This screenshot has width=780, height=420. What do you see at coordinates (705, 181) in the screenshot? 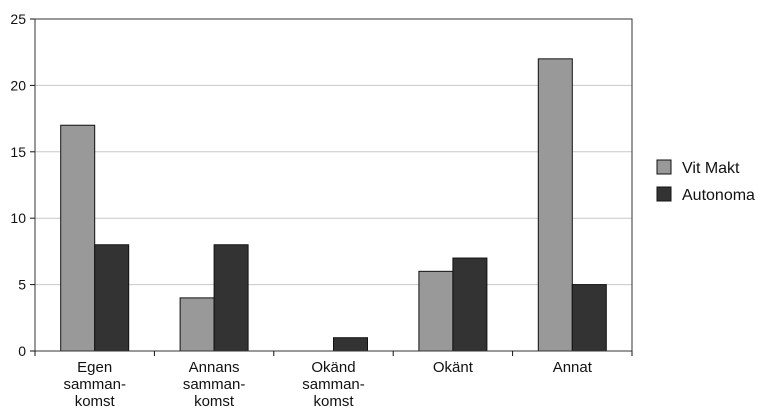
I see `legend: Vit Makt Autonoma` at bounding box center [705, 181].